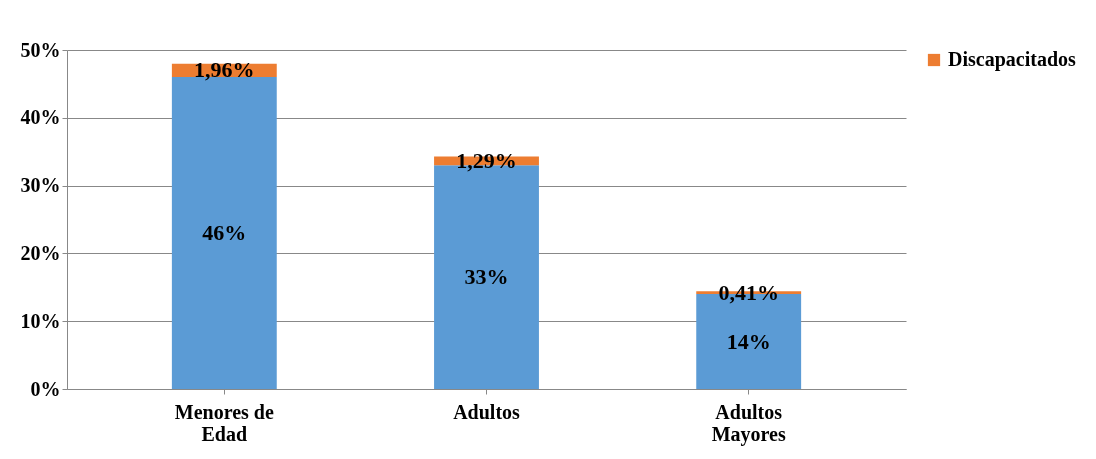  What do you see at coordinates (487, 411) in the screenshot?
I see `x-tick-label: Adultos` at bounding box center [487, 411].